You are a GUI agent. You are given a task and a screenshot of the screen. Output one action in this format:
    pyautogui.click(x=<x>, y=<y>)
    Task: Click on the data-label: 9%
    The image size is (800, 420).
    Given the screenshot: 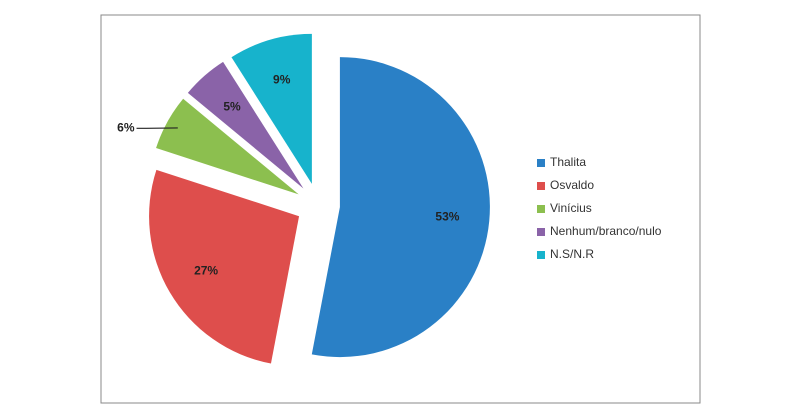 What is the action you would take?
    pyautogui.click(x=282, y=79)
    